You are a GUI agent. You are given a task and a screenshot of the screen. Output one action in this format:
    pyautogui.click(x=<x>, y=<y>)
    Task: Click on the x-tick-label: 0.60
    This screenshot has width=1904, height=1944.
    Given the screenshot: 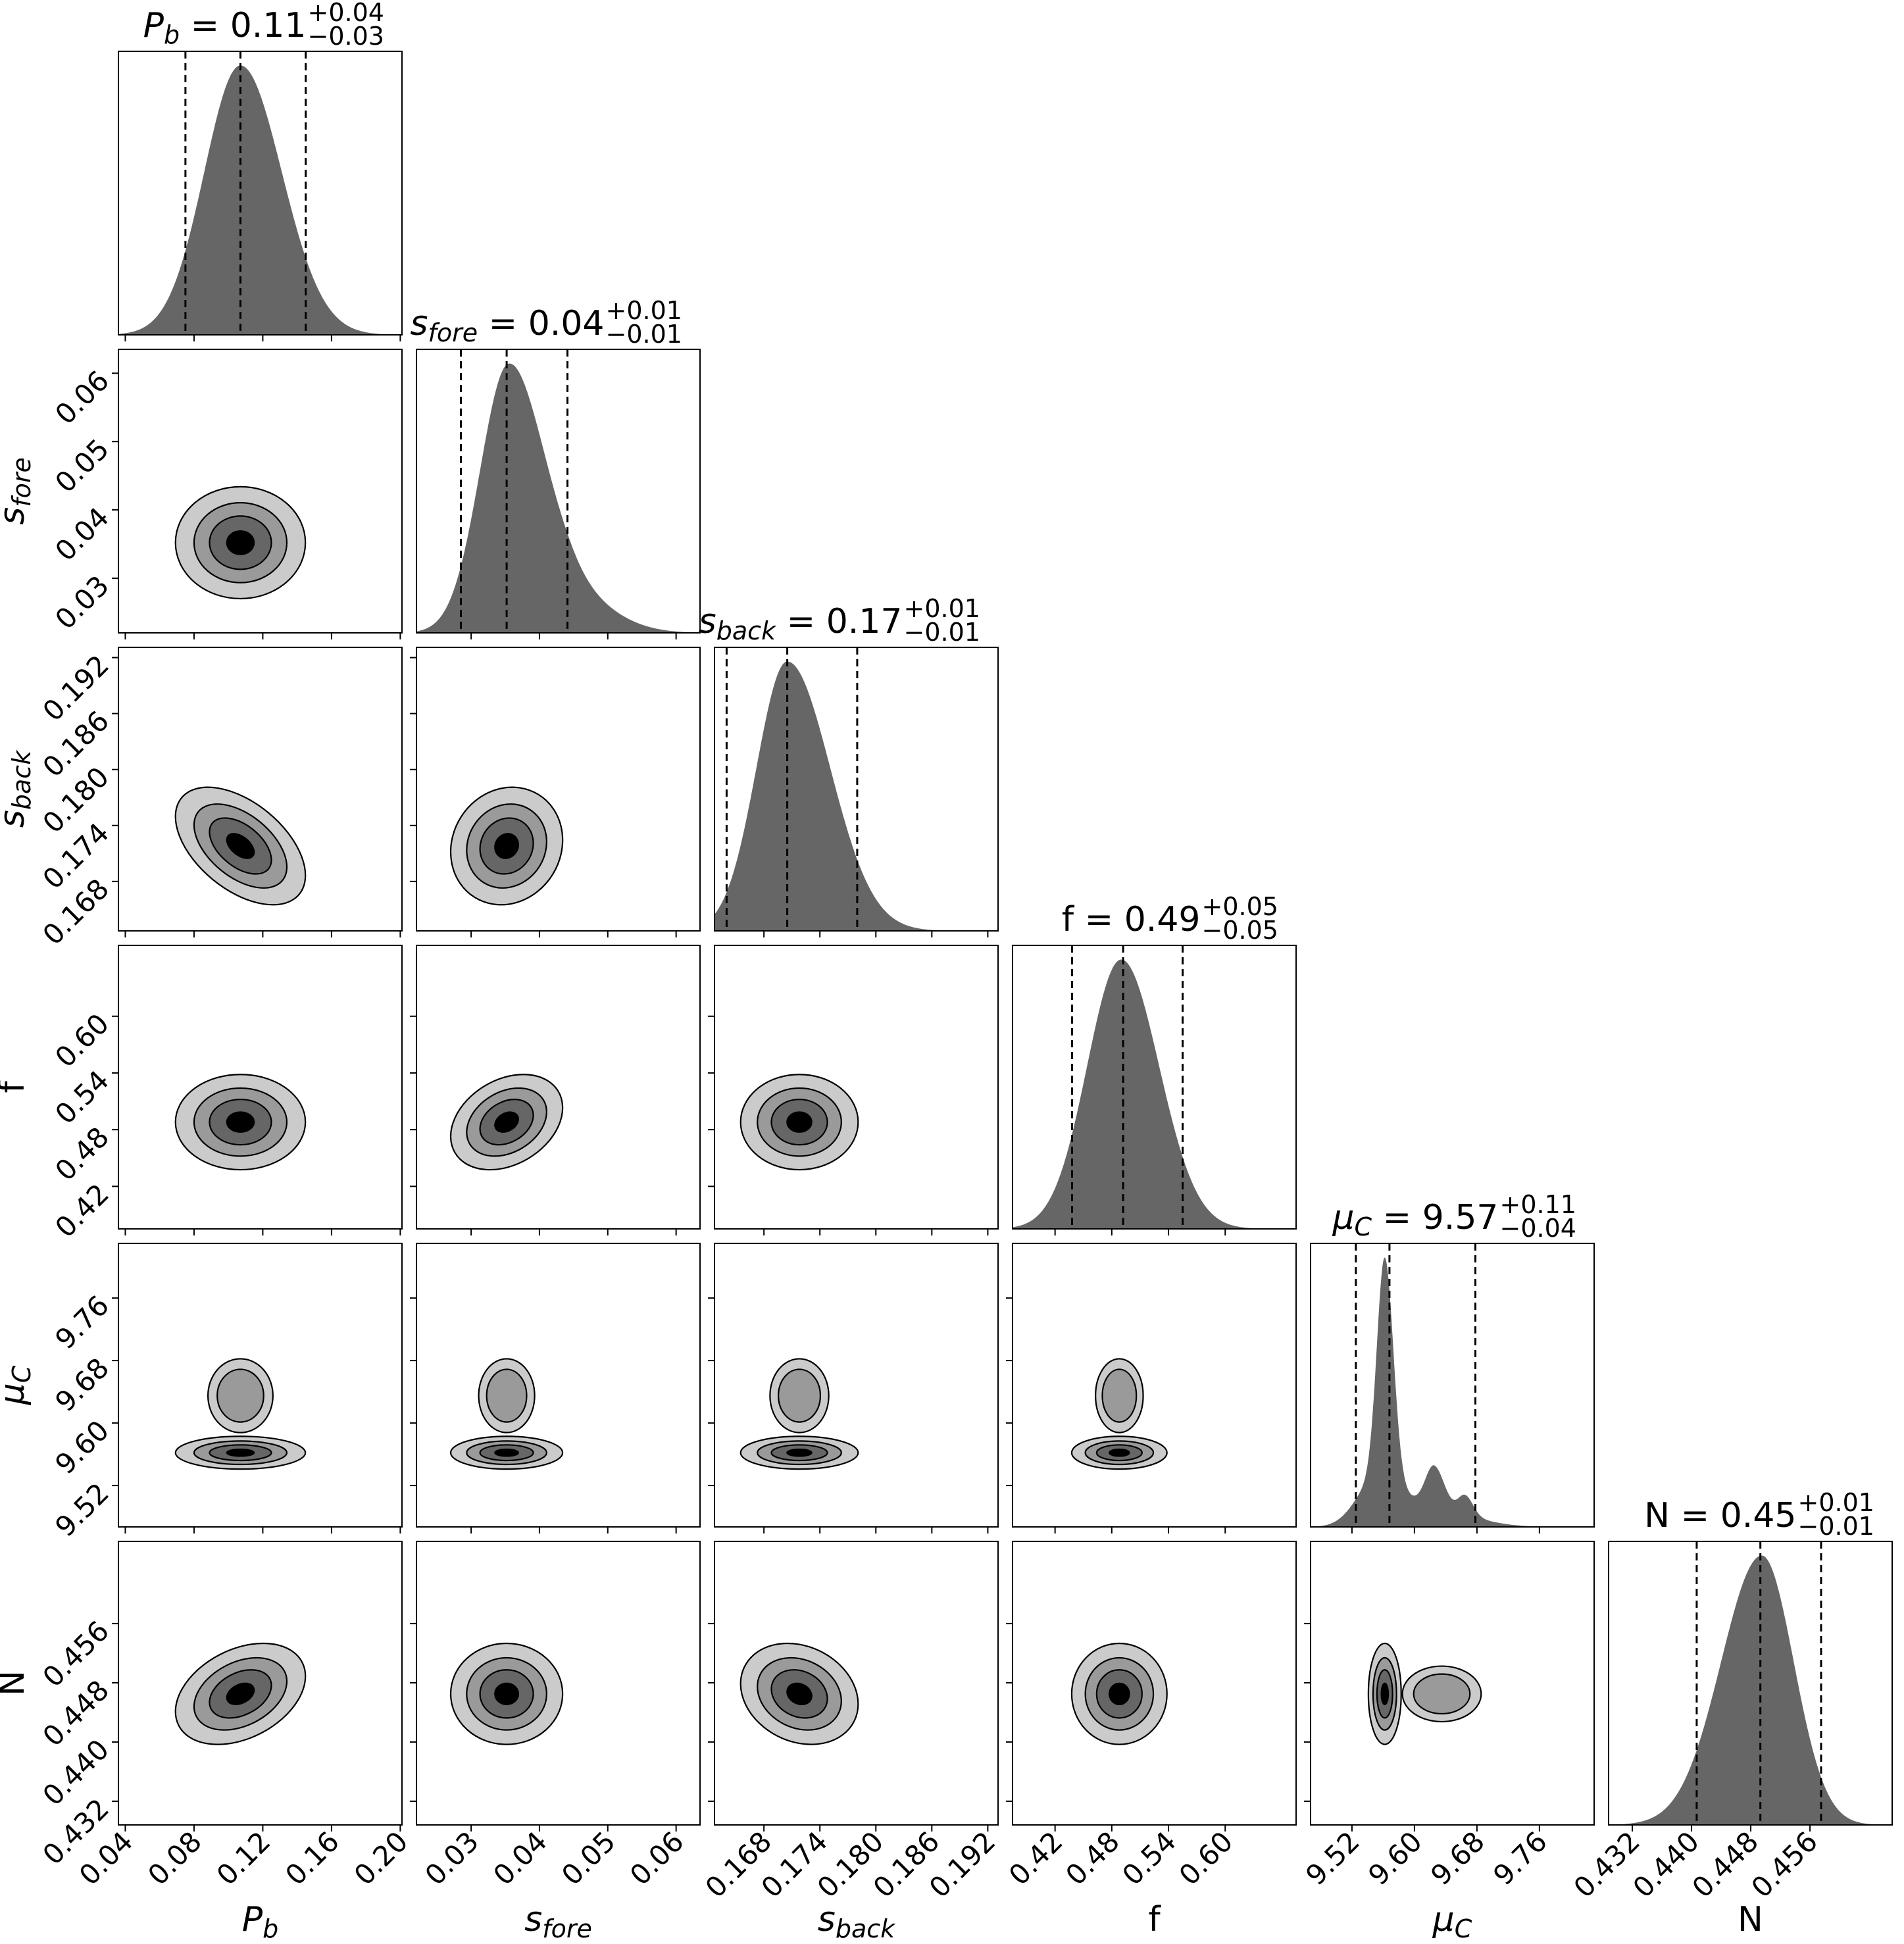 What is the action you would take?
    pyautogui.click(x=1206, y=1858)
    